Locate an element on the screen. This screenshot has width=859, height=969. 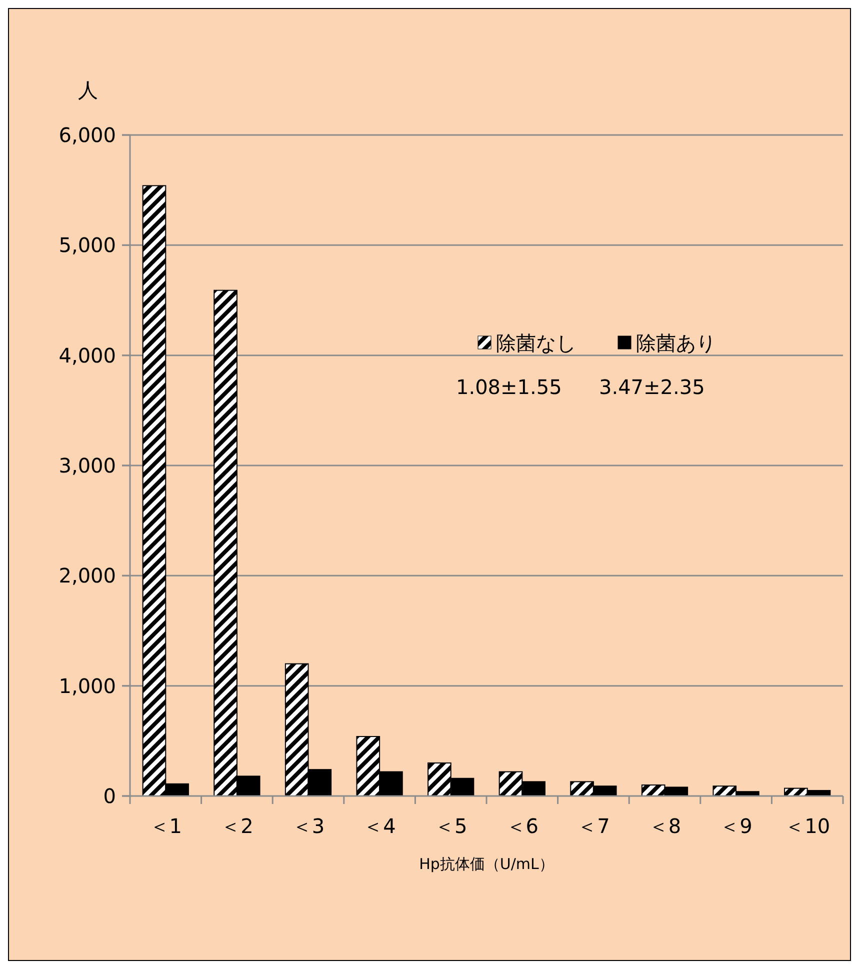
y-tick-label: 2,000 is located at coordinates (87, 576).